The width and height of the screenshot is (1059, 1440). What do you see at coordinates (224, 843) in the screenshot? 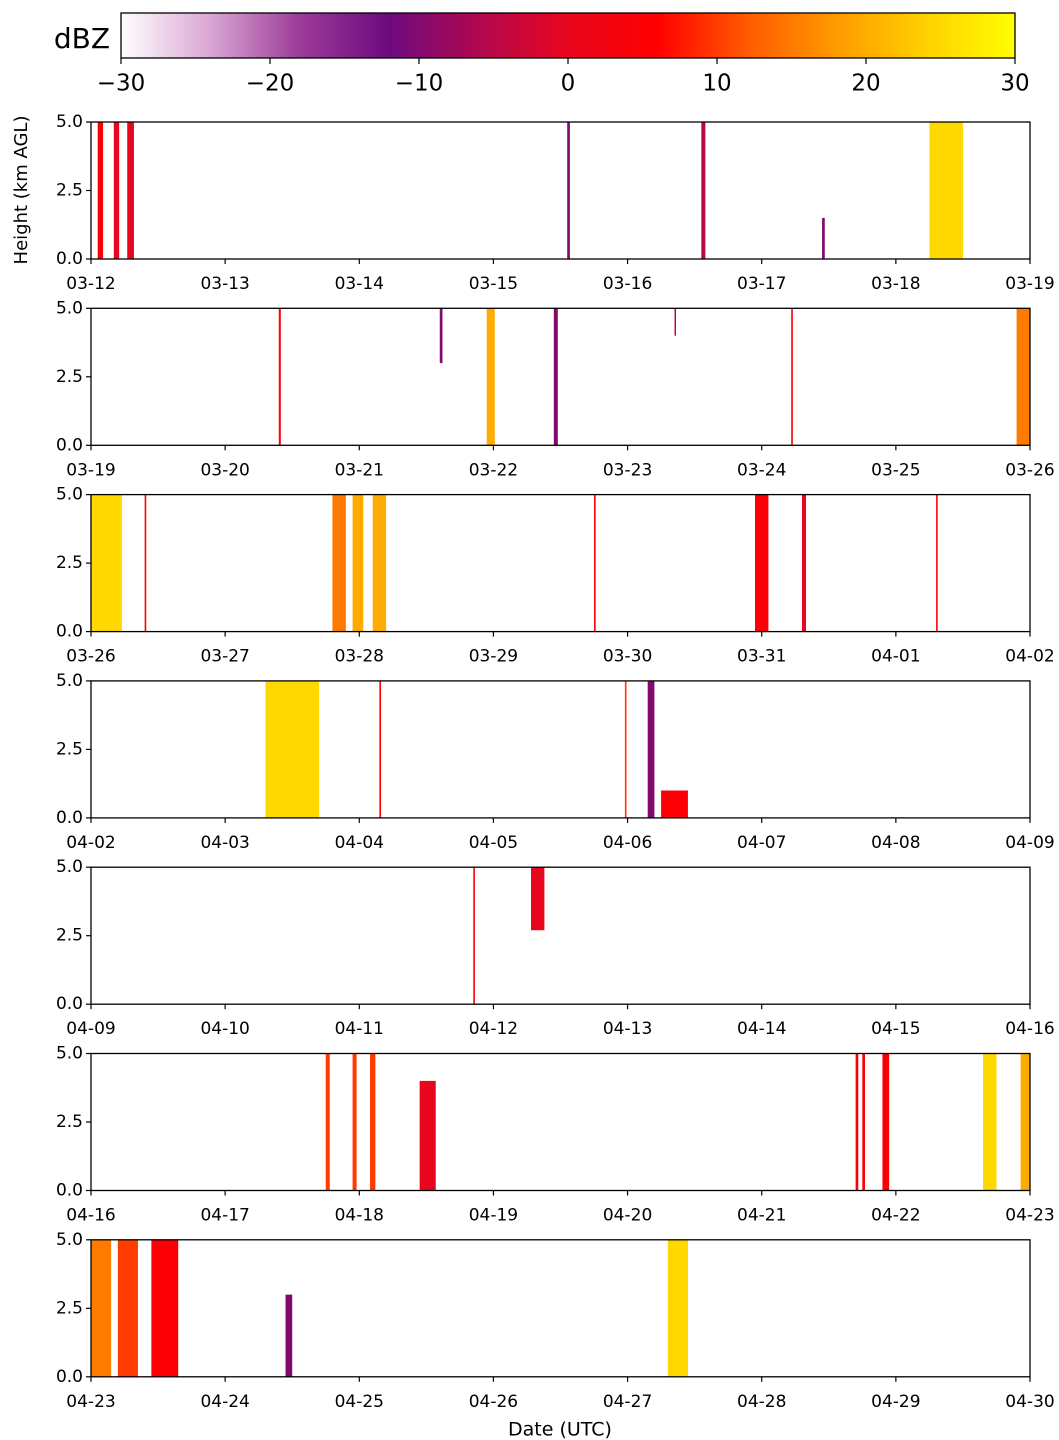
I see `x-tick-label: 04-03` at bounding box center [224, 843].